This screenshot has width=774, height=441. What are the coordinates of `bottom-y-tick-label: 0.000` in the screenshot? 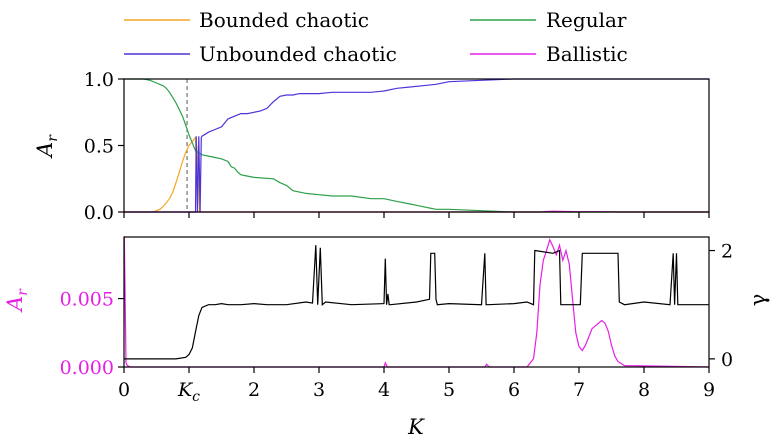 It's located at (87, 368).